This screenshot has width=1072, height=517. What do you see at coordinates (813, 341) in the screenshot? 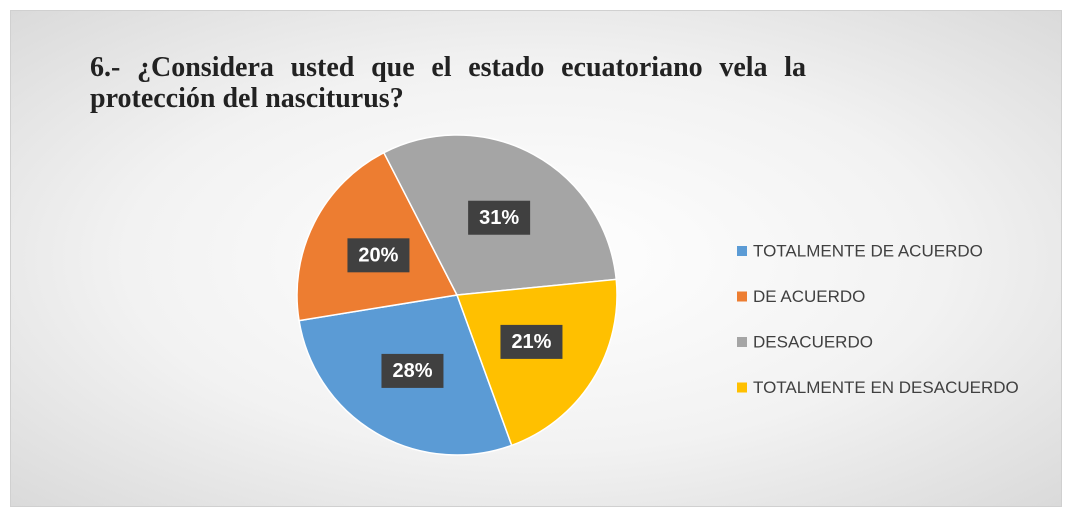
I see `legend-label: DESACUERDO` at bounding box center [813, 341].